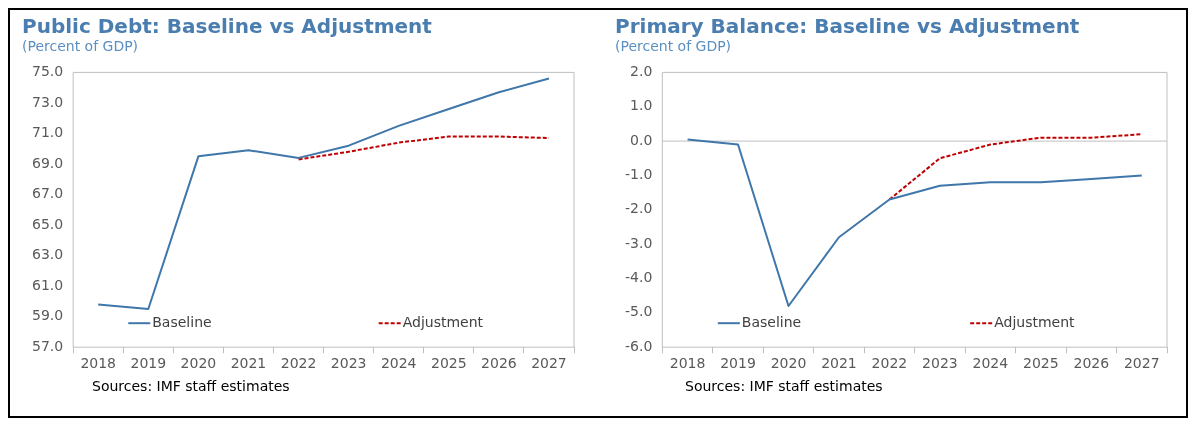 The height and width of the screenshot is (432, 1200). Describe the element at coordinates (641, 105) in the screenshot. I see `y-tick-label: 1.0` at that location.